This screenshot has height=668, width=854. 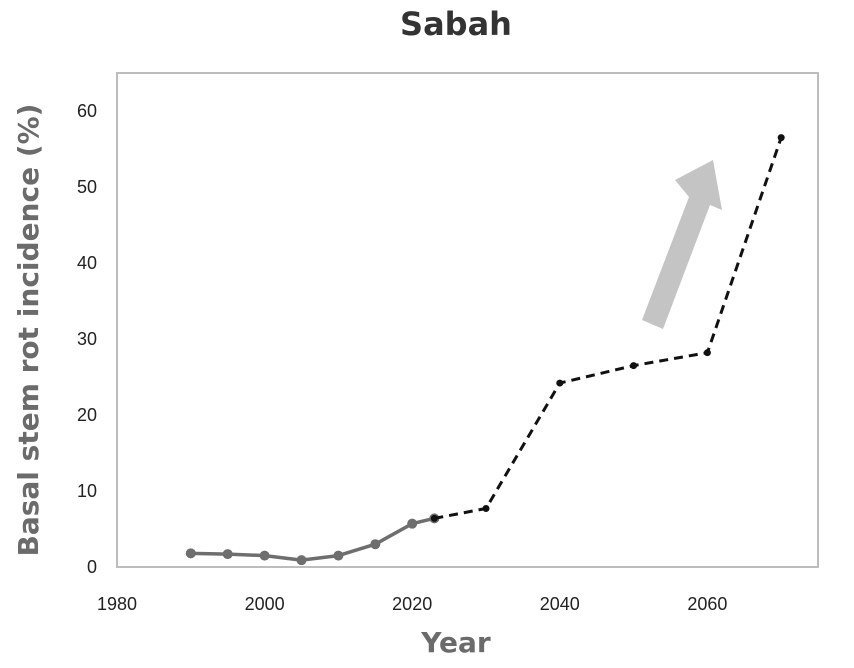 I want to click on chart-title: Sabah, so click(x=456, y=24).